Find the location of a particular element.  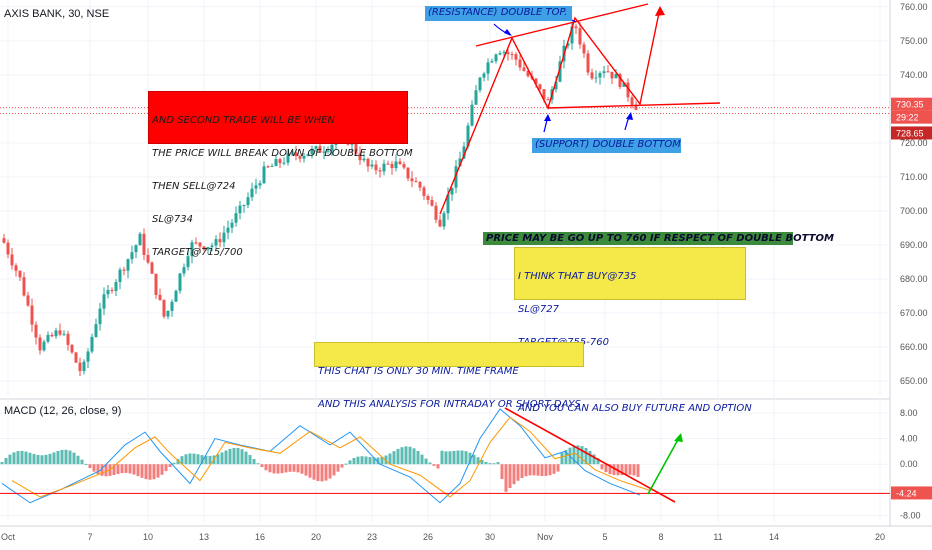

macd-line is located at coordinates (321, 456).